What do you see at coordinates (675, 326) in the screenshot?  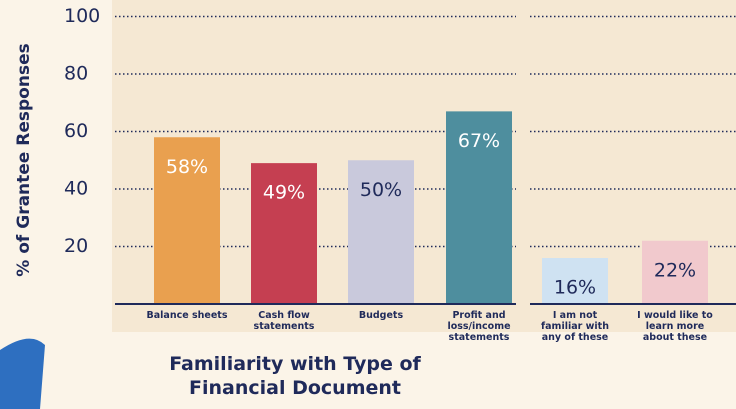 I see `x-tick-label: I would like to learn more about these` at bounding box center [675, 326].